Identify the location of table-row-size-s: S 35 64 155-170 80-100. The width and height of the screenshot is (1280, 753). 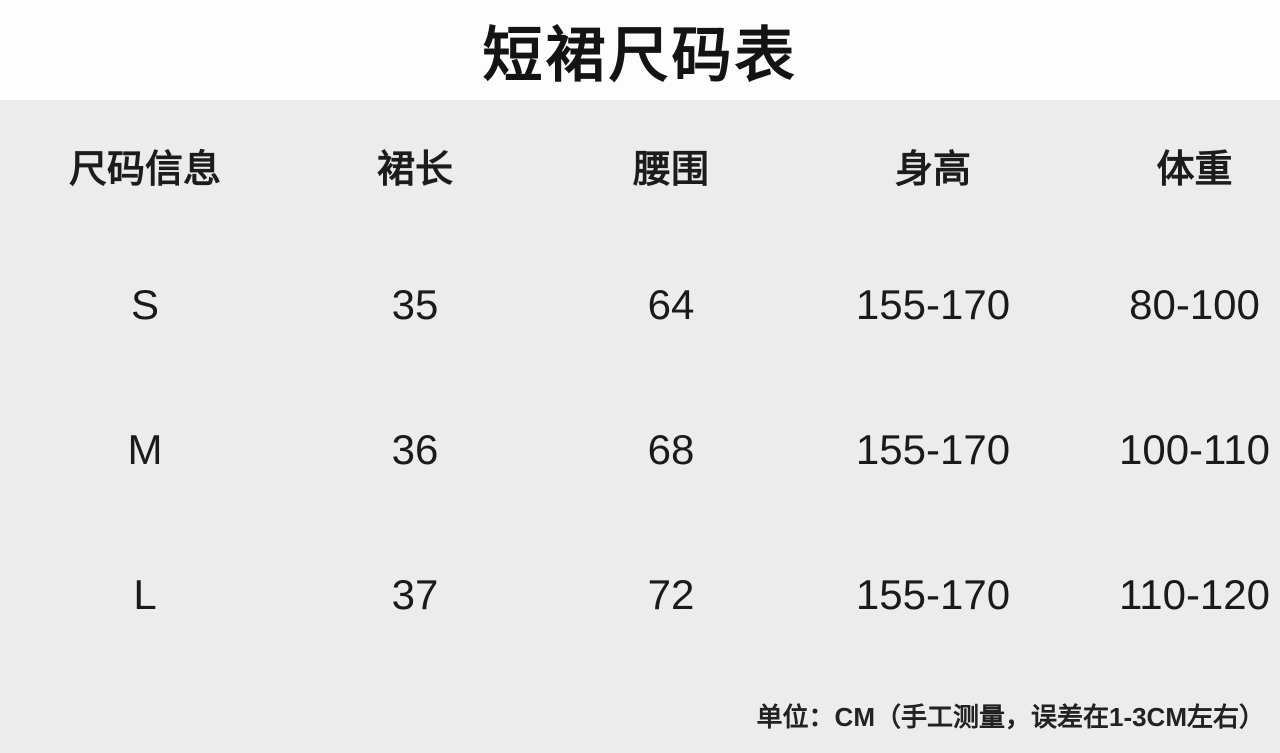
(640, 305).